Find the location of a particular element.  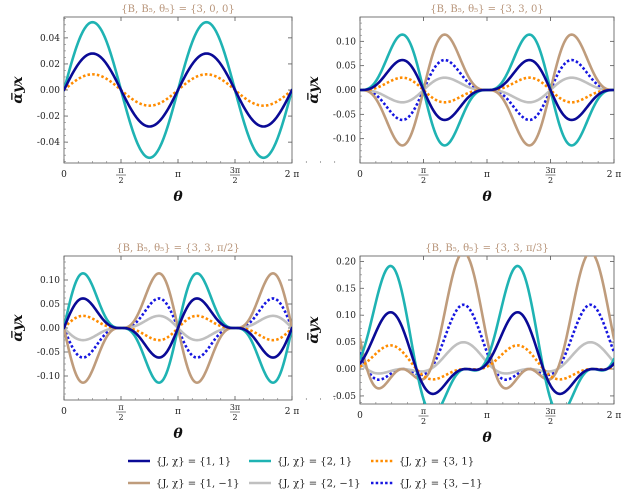

legend-label: {J, χ} = {1, 1} is located at coordinates (193, 462).